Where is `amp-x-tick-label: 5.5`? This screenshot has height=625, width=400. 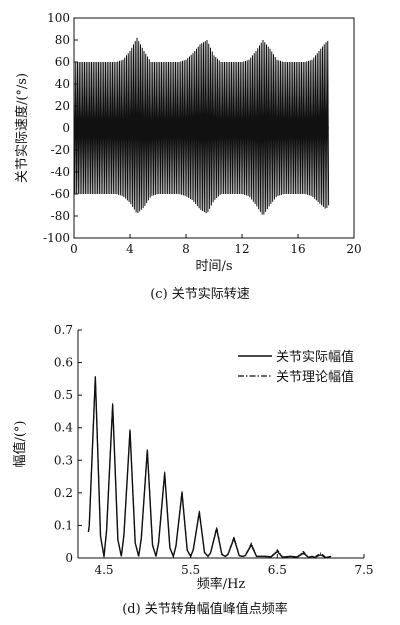
amp-x-tick-label: 5.5 is located at coordinates (190, 570).